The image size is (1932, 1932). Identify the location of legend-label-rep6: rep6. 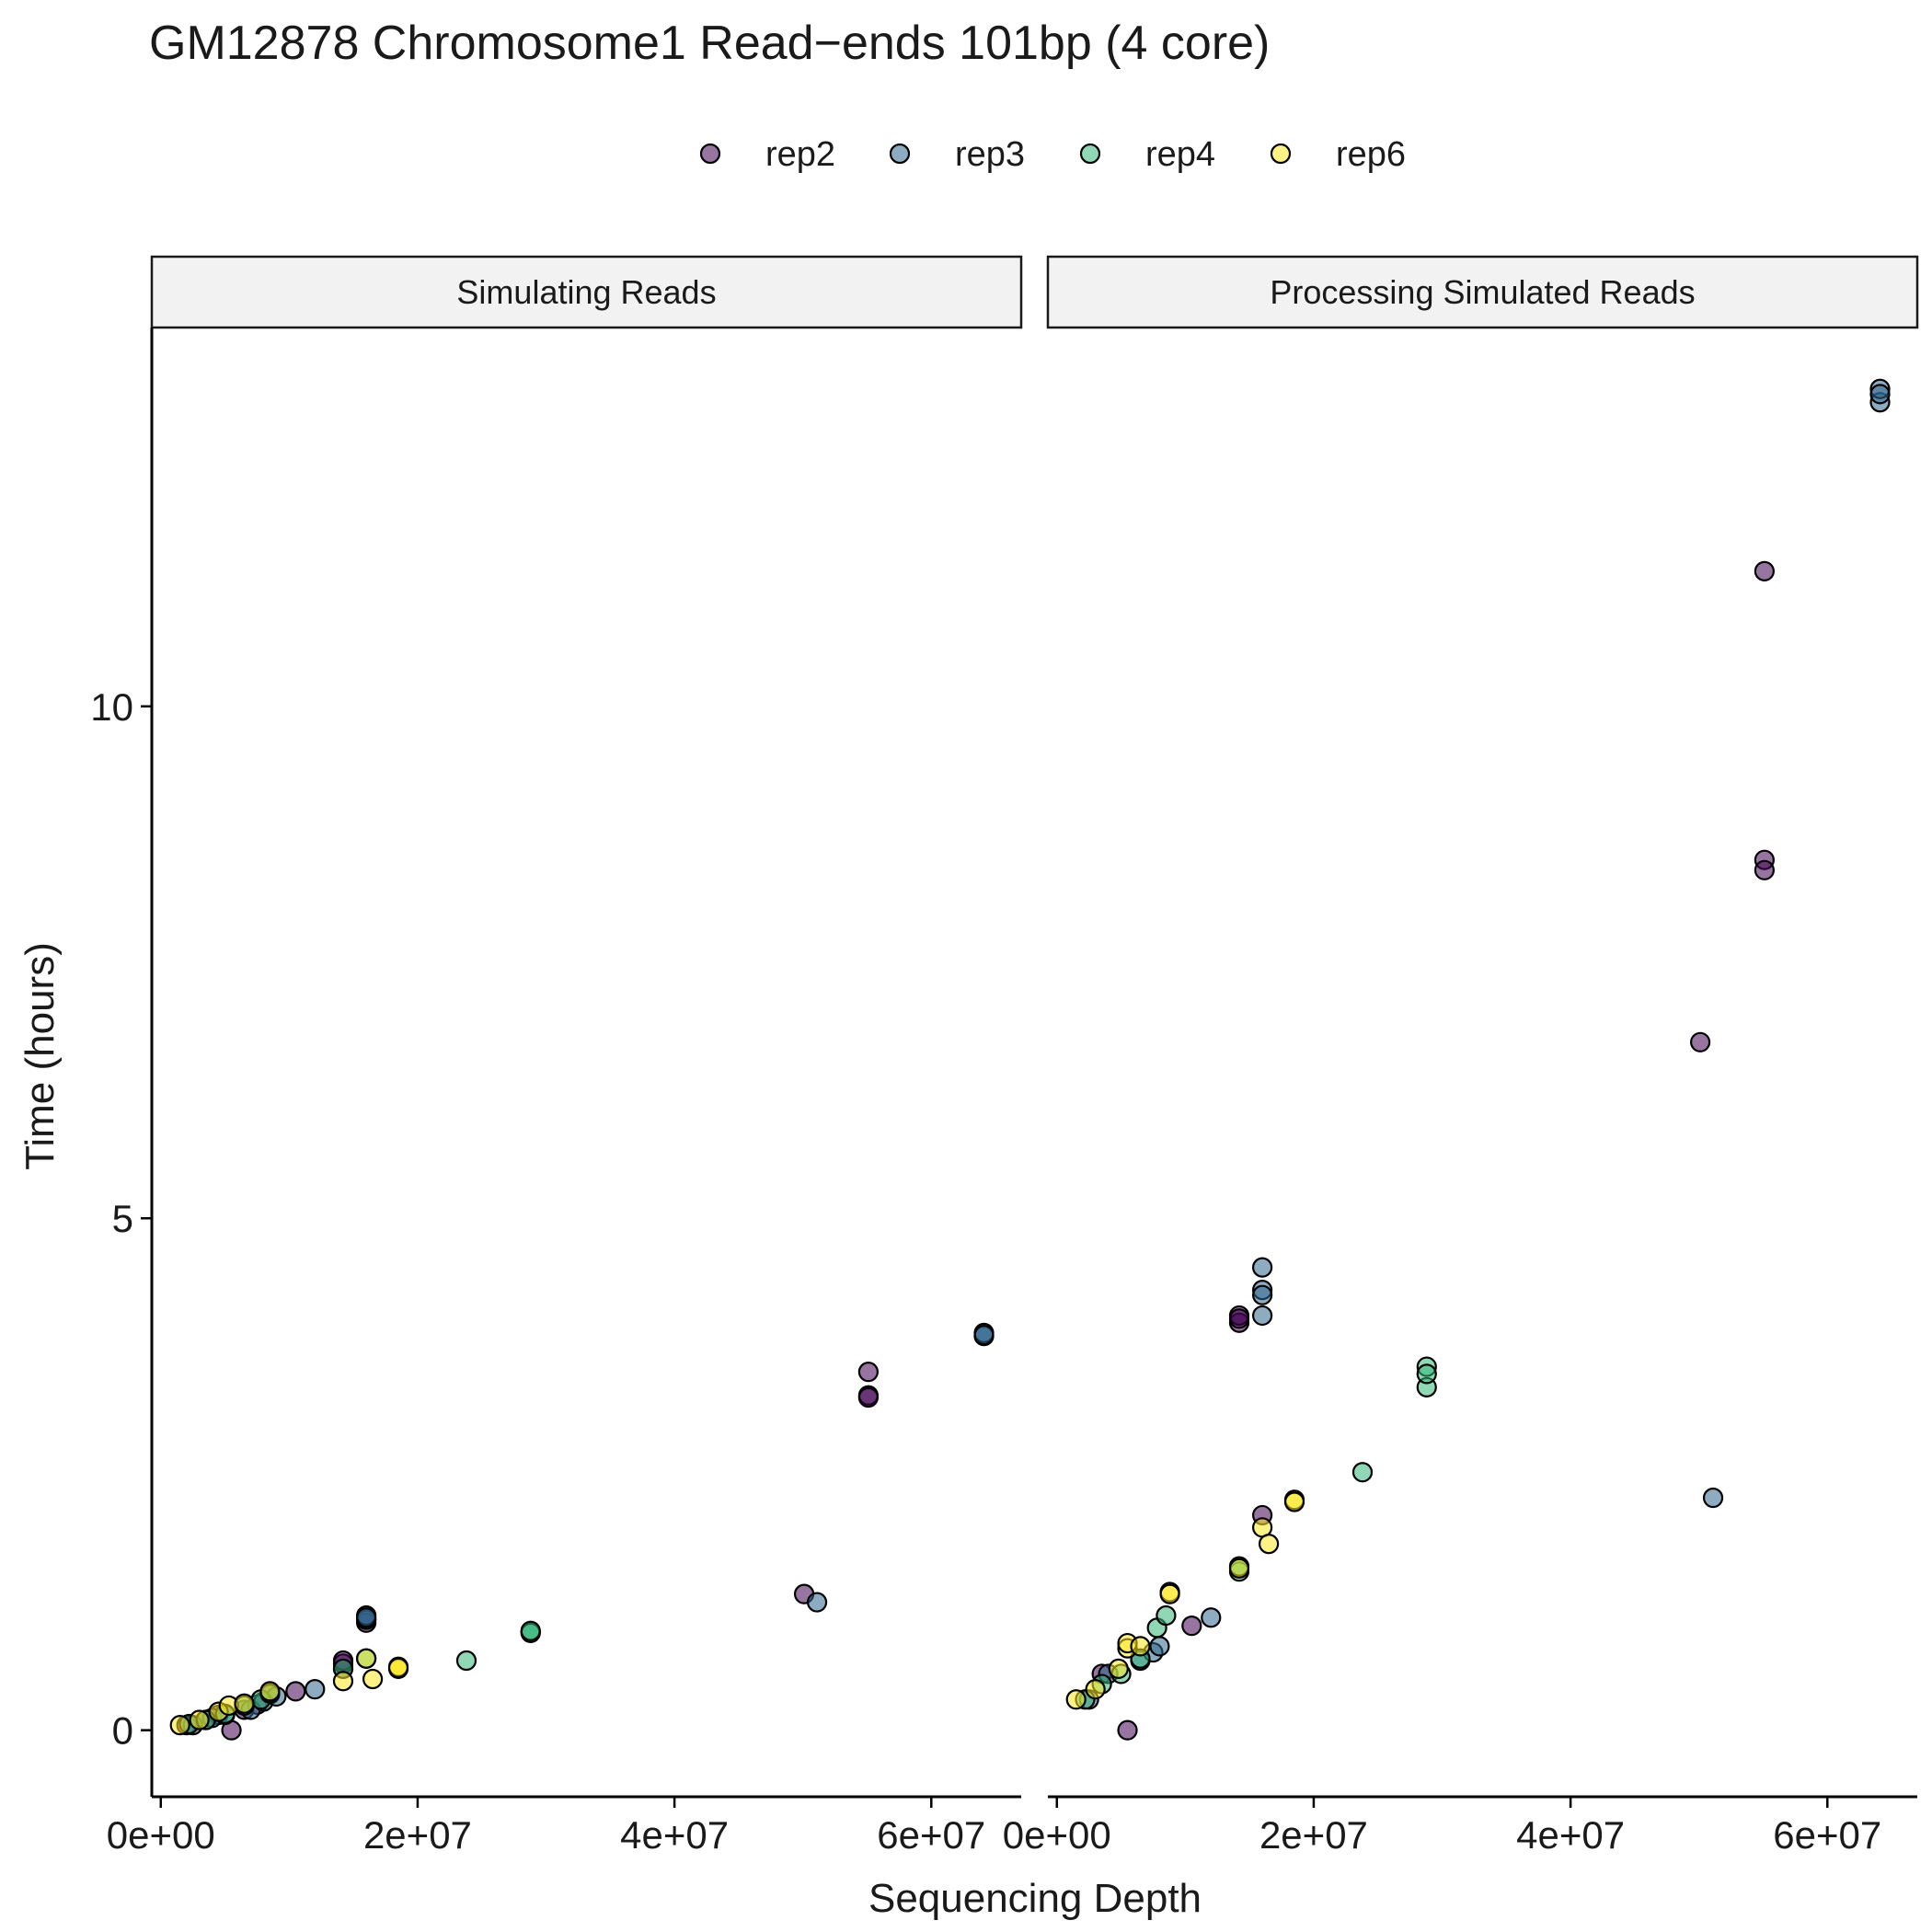
(1371, 154).